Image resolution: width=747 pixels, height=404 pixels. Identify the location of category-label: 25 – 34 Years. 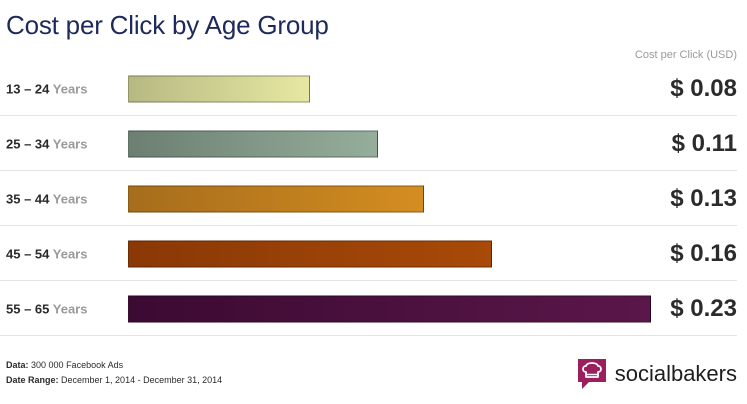
(46, 143).